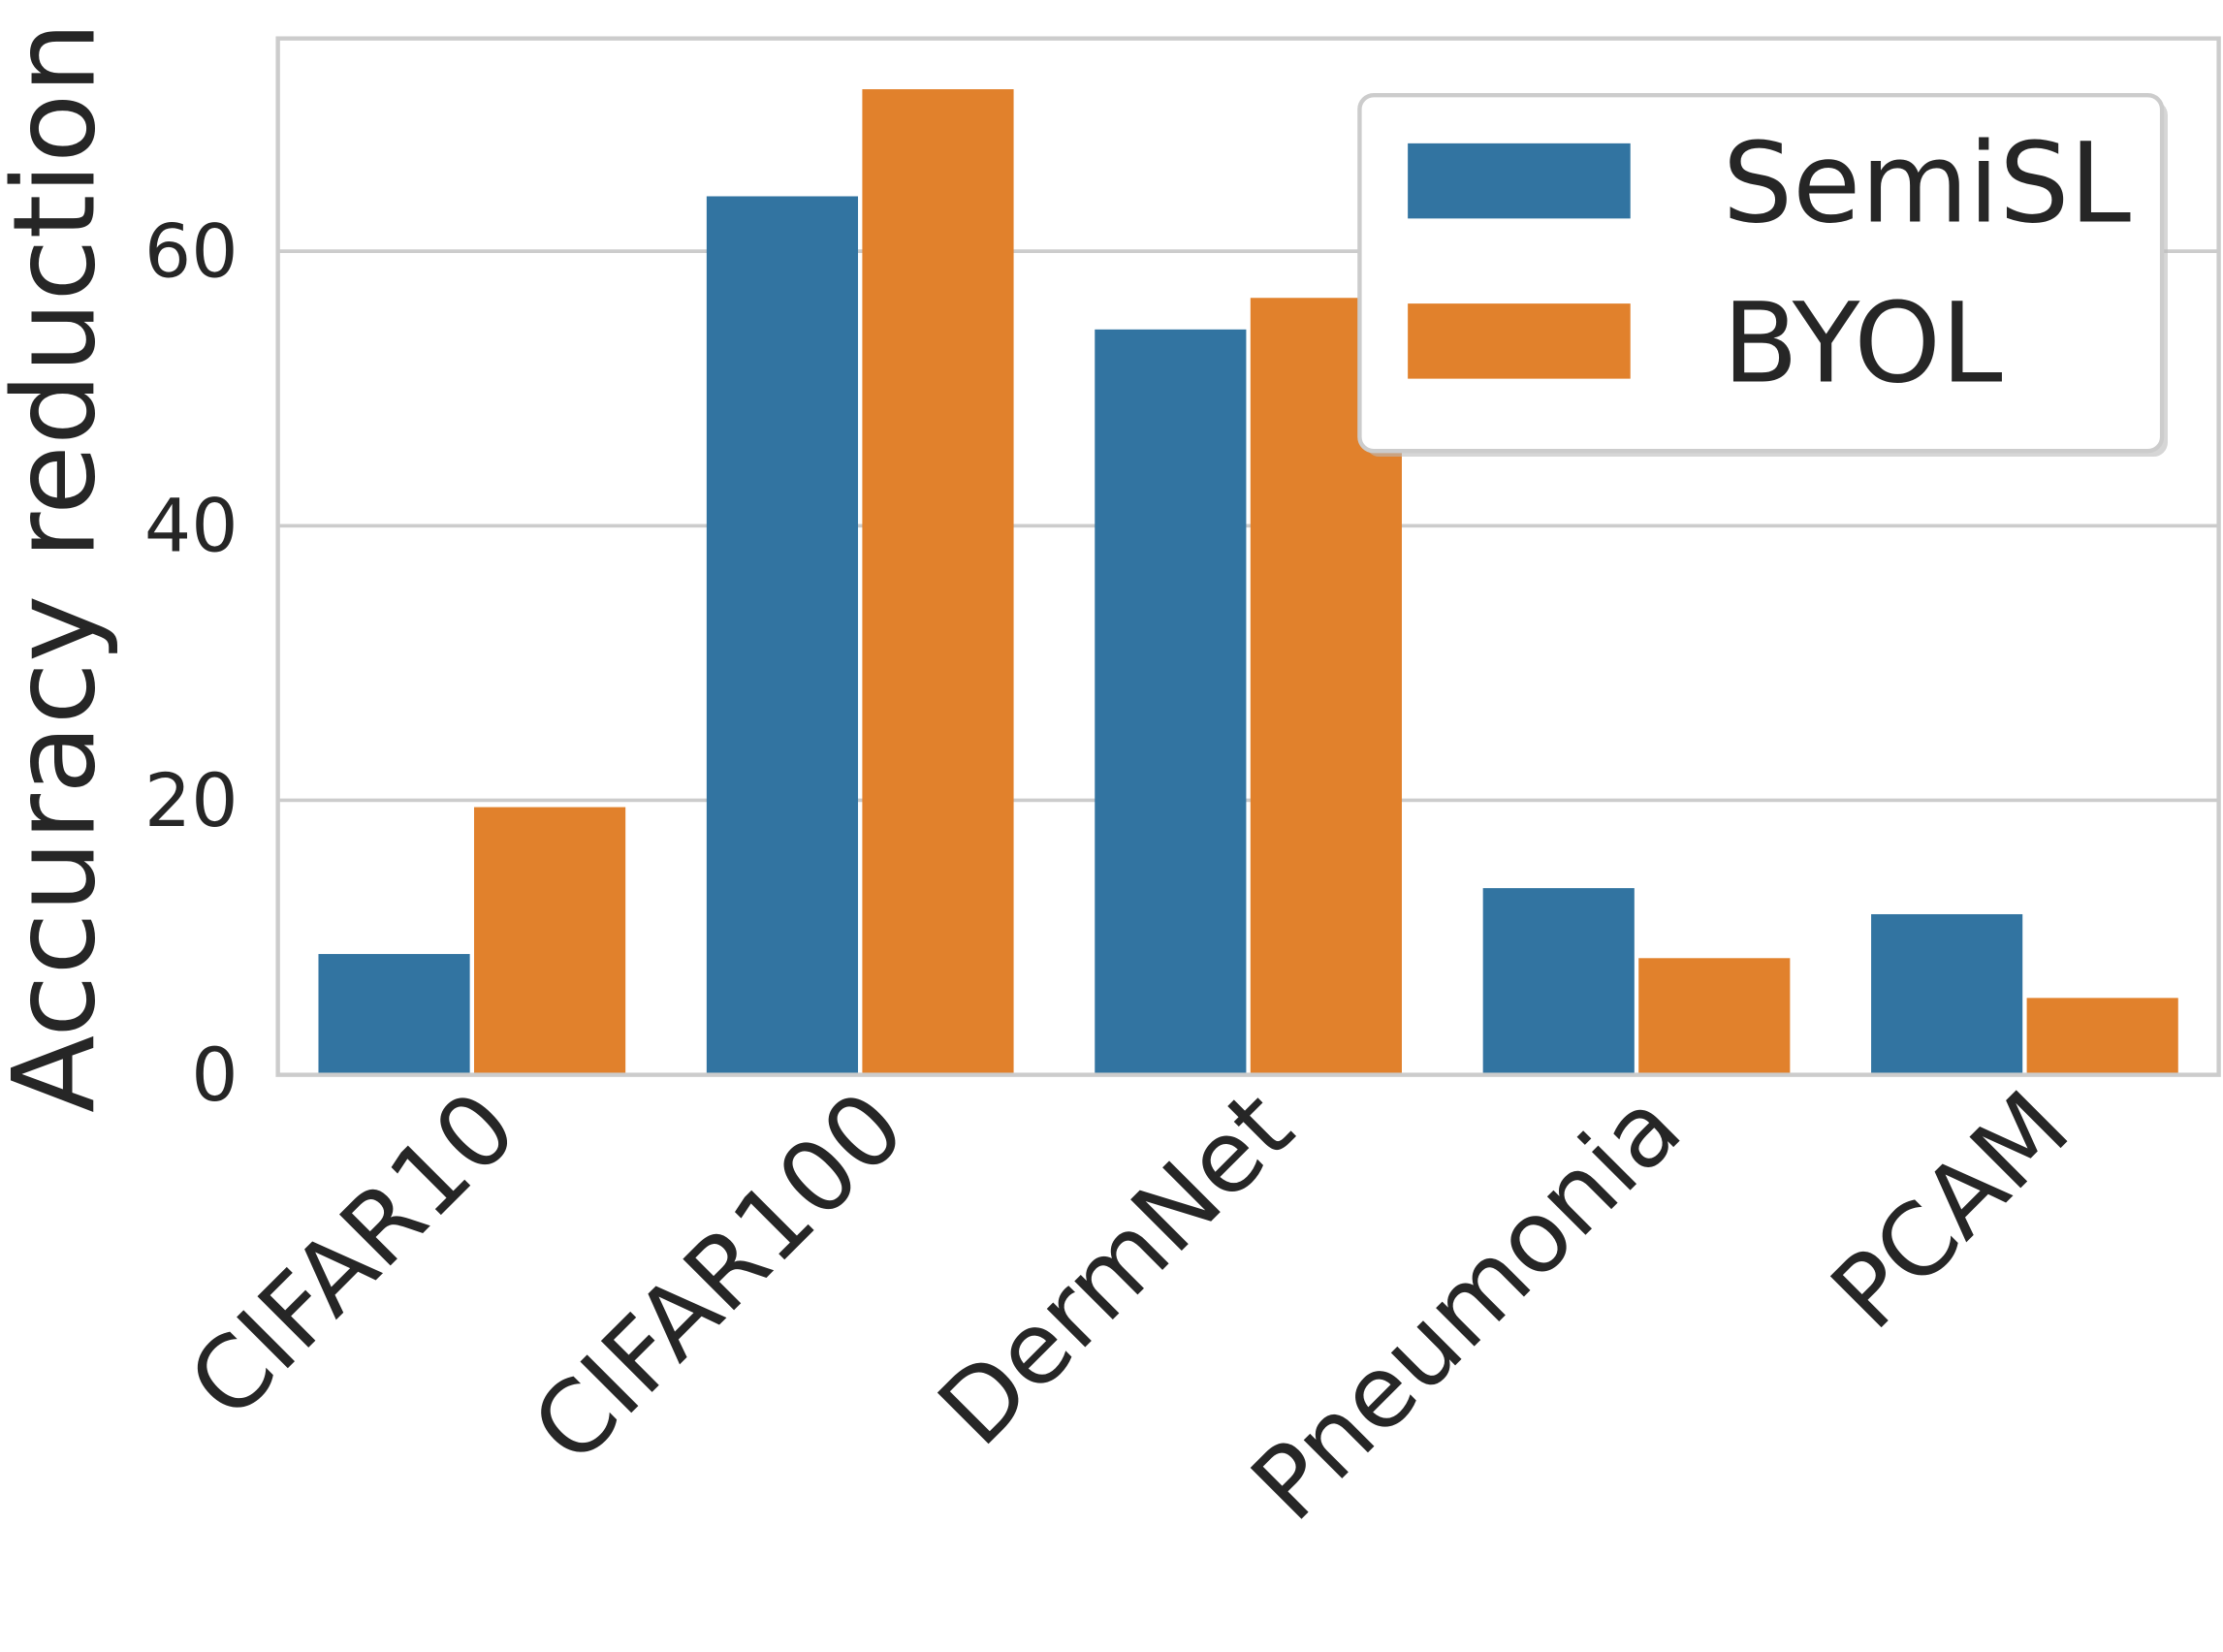 The height and width of the screenshot is (1652, 2223). Describe the element at coordinates (1715, 1017) in the screenshot. I see `bar-byol-pneumonia` at that location.